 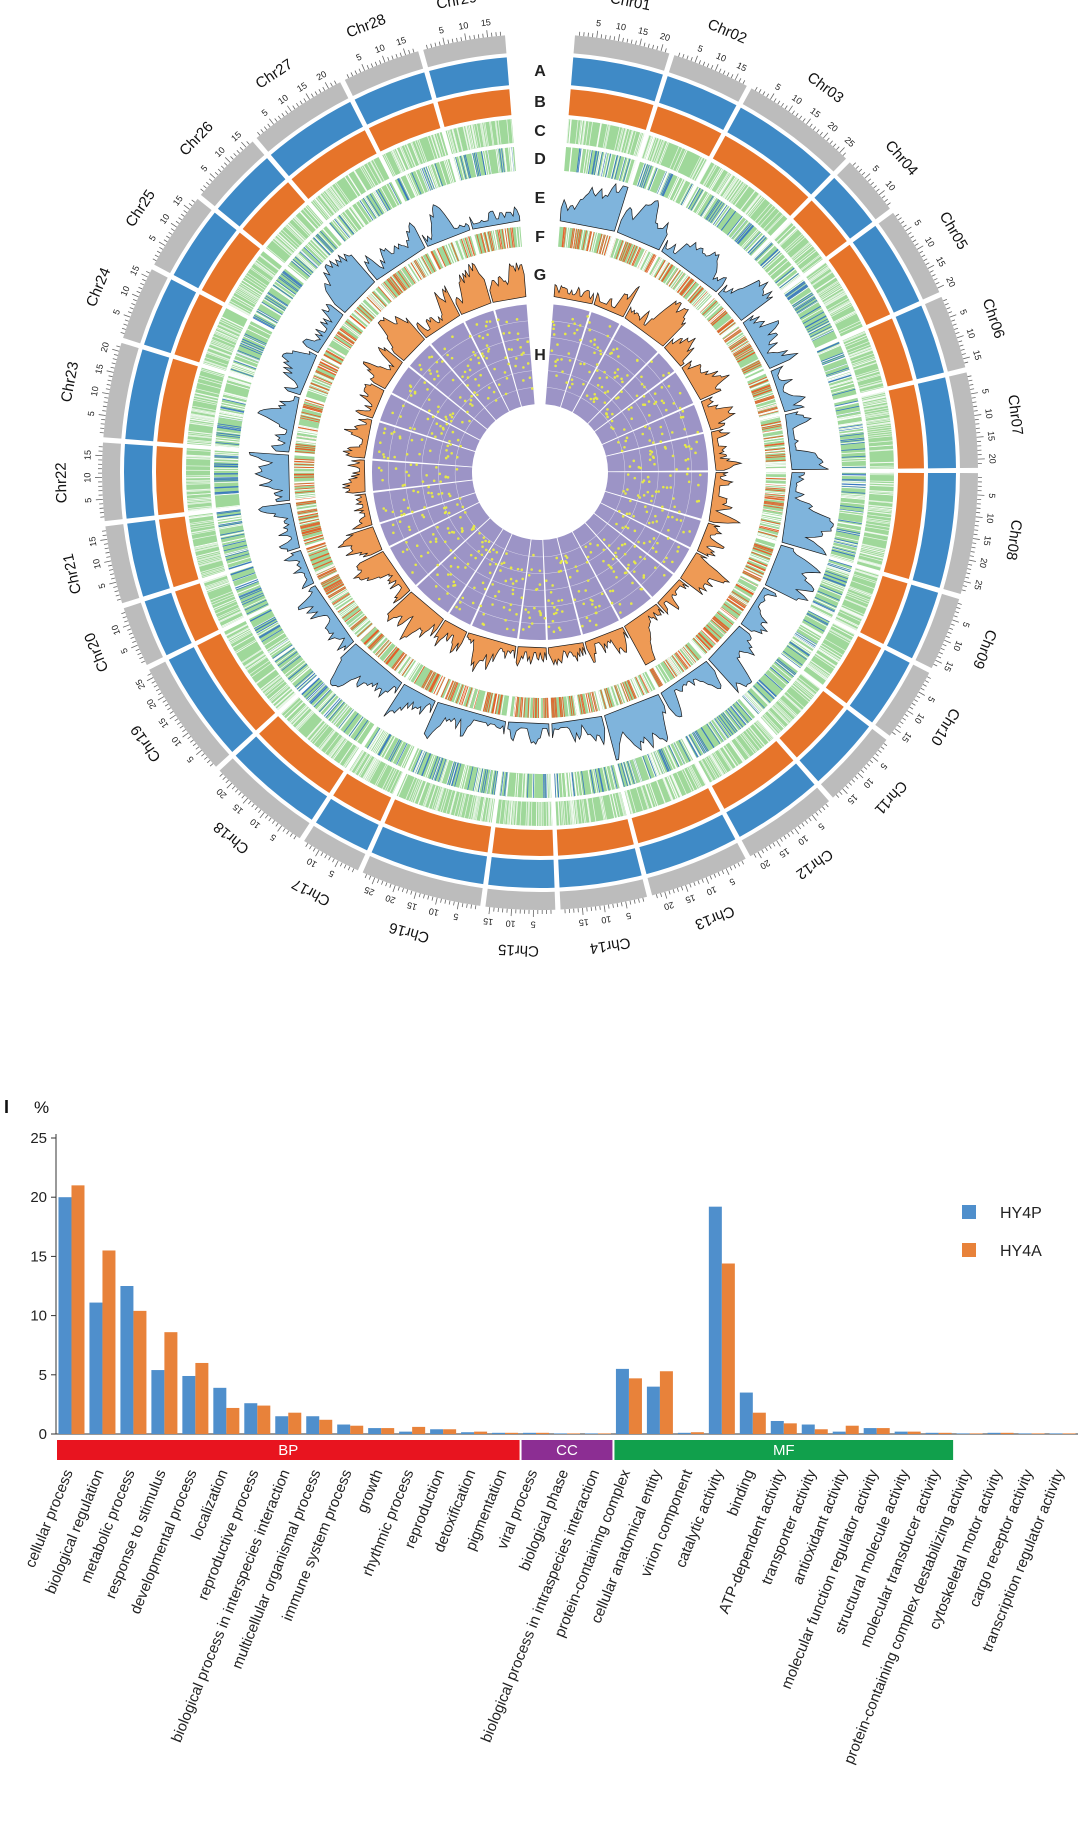 What do you see at coordinates (41, 1107) in the screenshot?
I see `y-axis-unit: %` at bounding box center [41, 1107].